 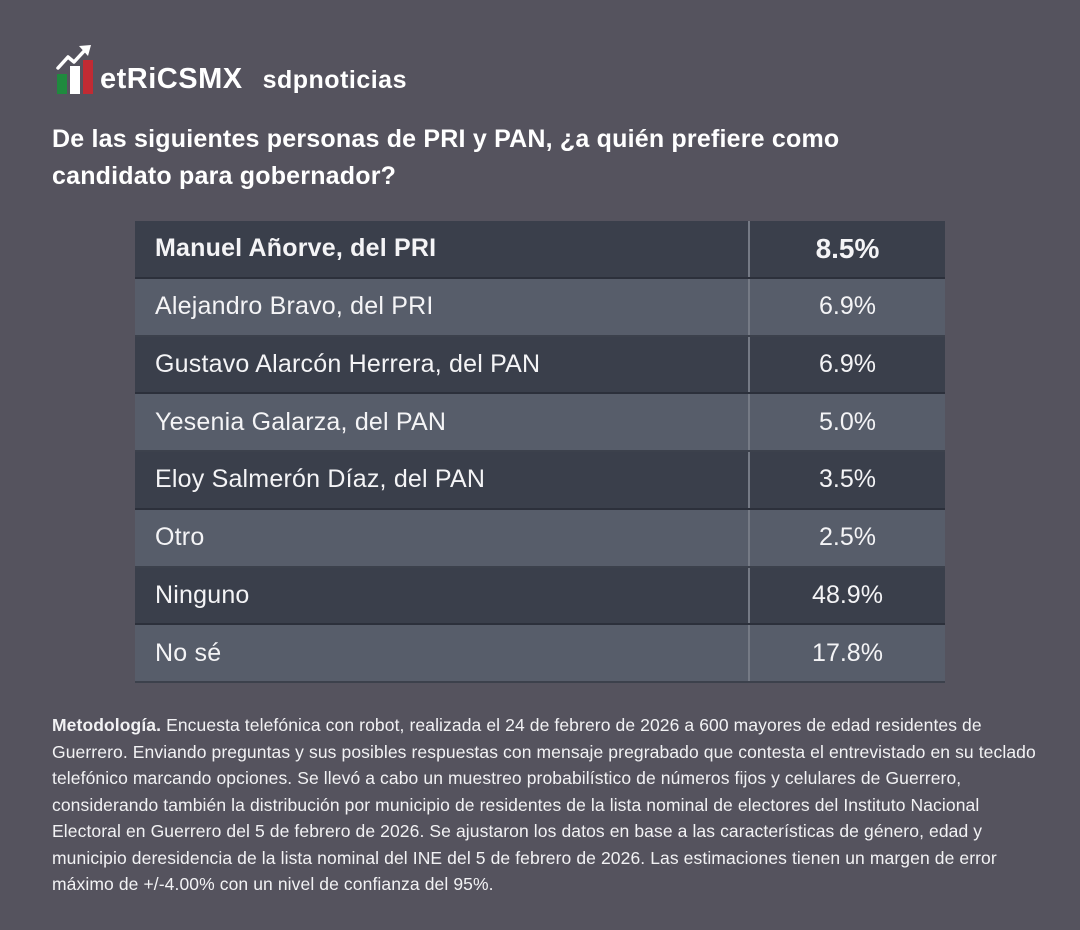 I want to click on table-row: Alejandro Bravo, del PRI 6.9%, so click(x=540, y=307).